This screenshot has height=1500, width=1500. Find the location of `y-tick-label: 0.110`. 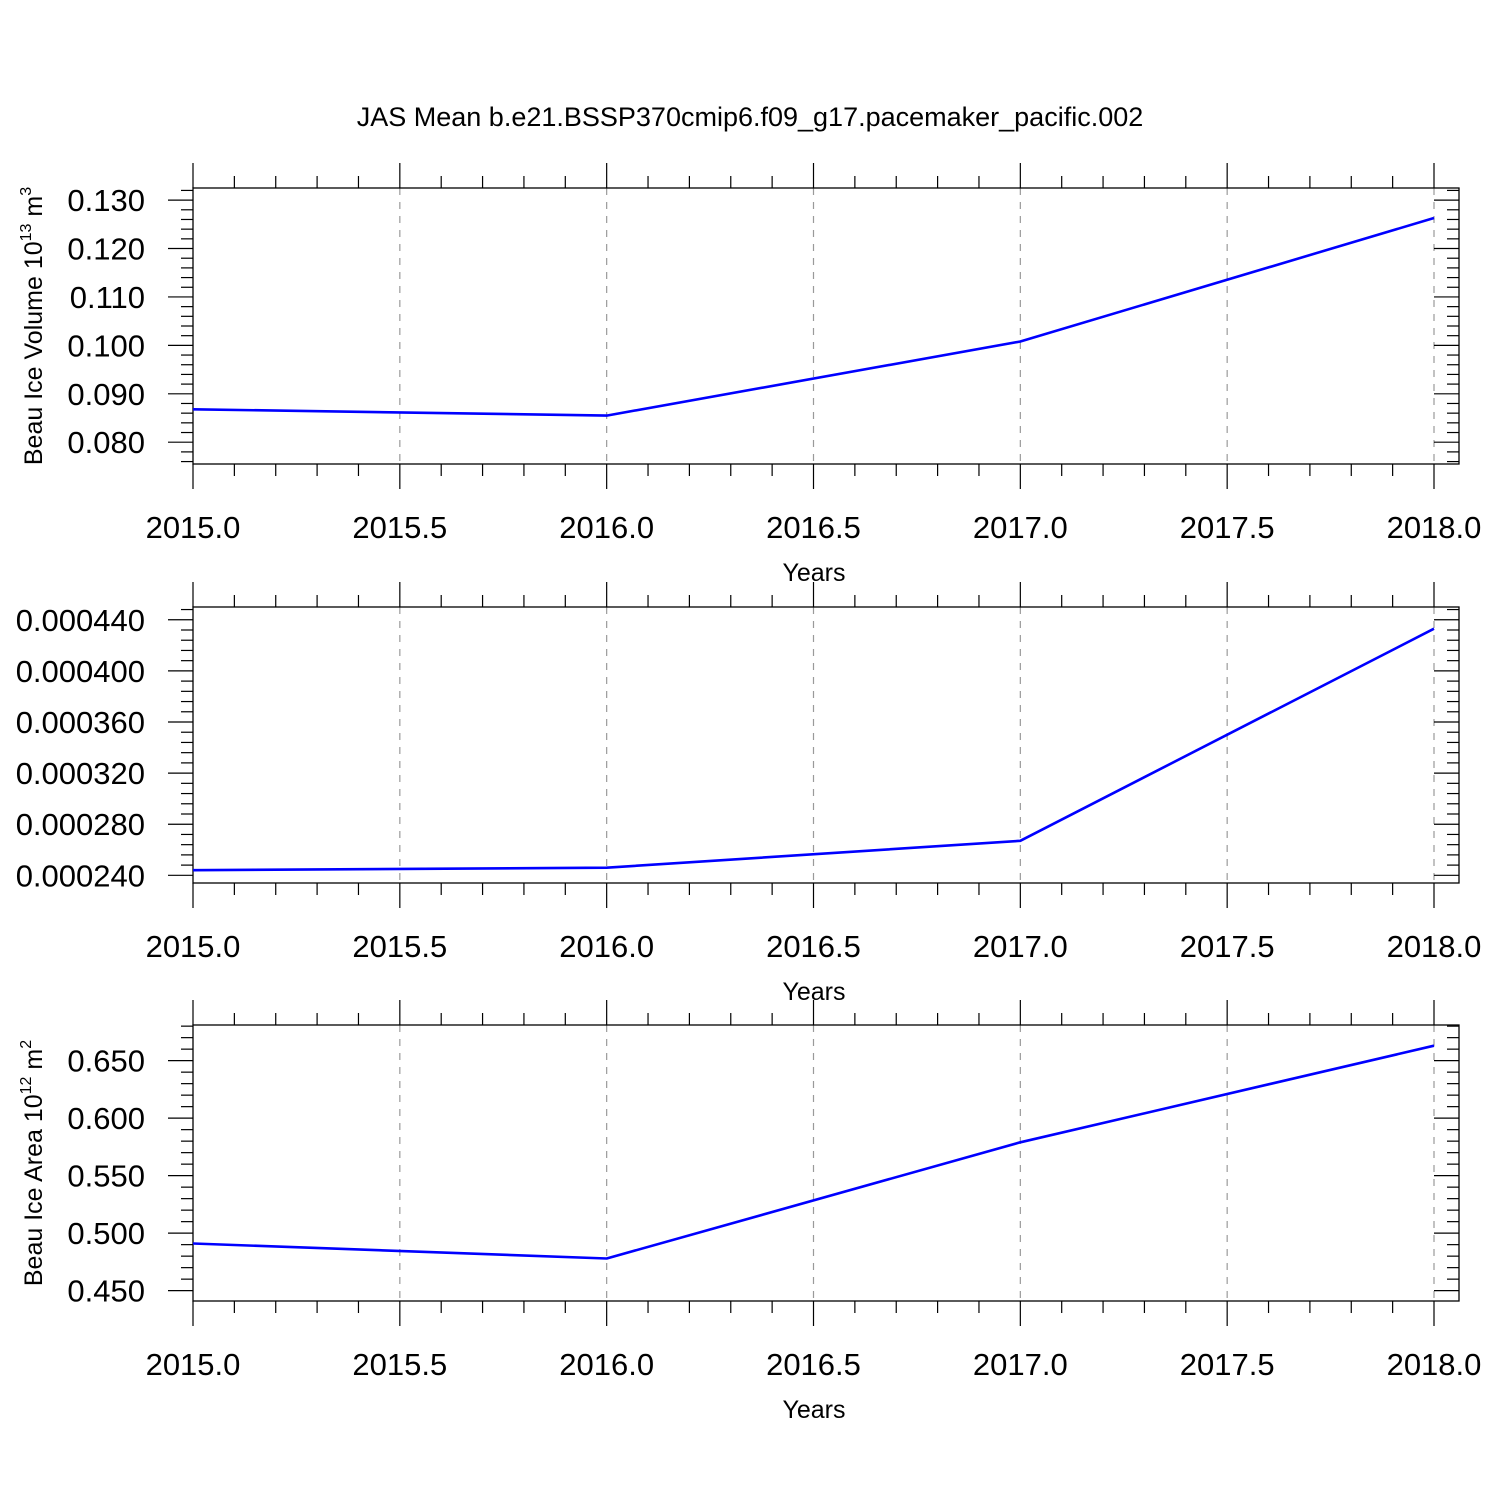

y-tick-label: 0.110 is located at coordinates (107, 297).